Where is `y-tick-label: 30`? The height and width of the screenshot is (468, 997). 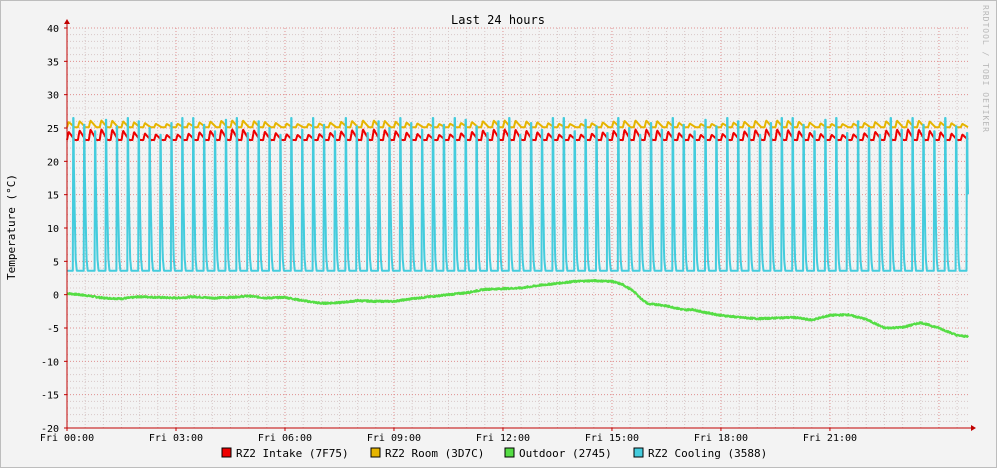 y-tick-label: 30 is located at coordinates (53, 96).